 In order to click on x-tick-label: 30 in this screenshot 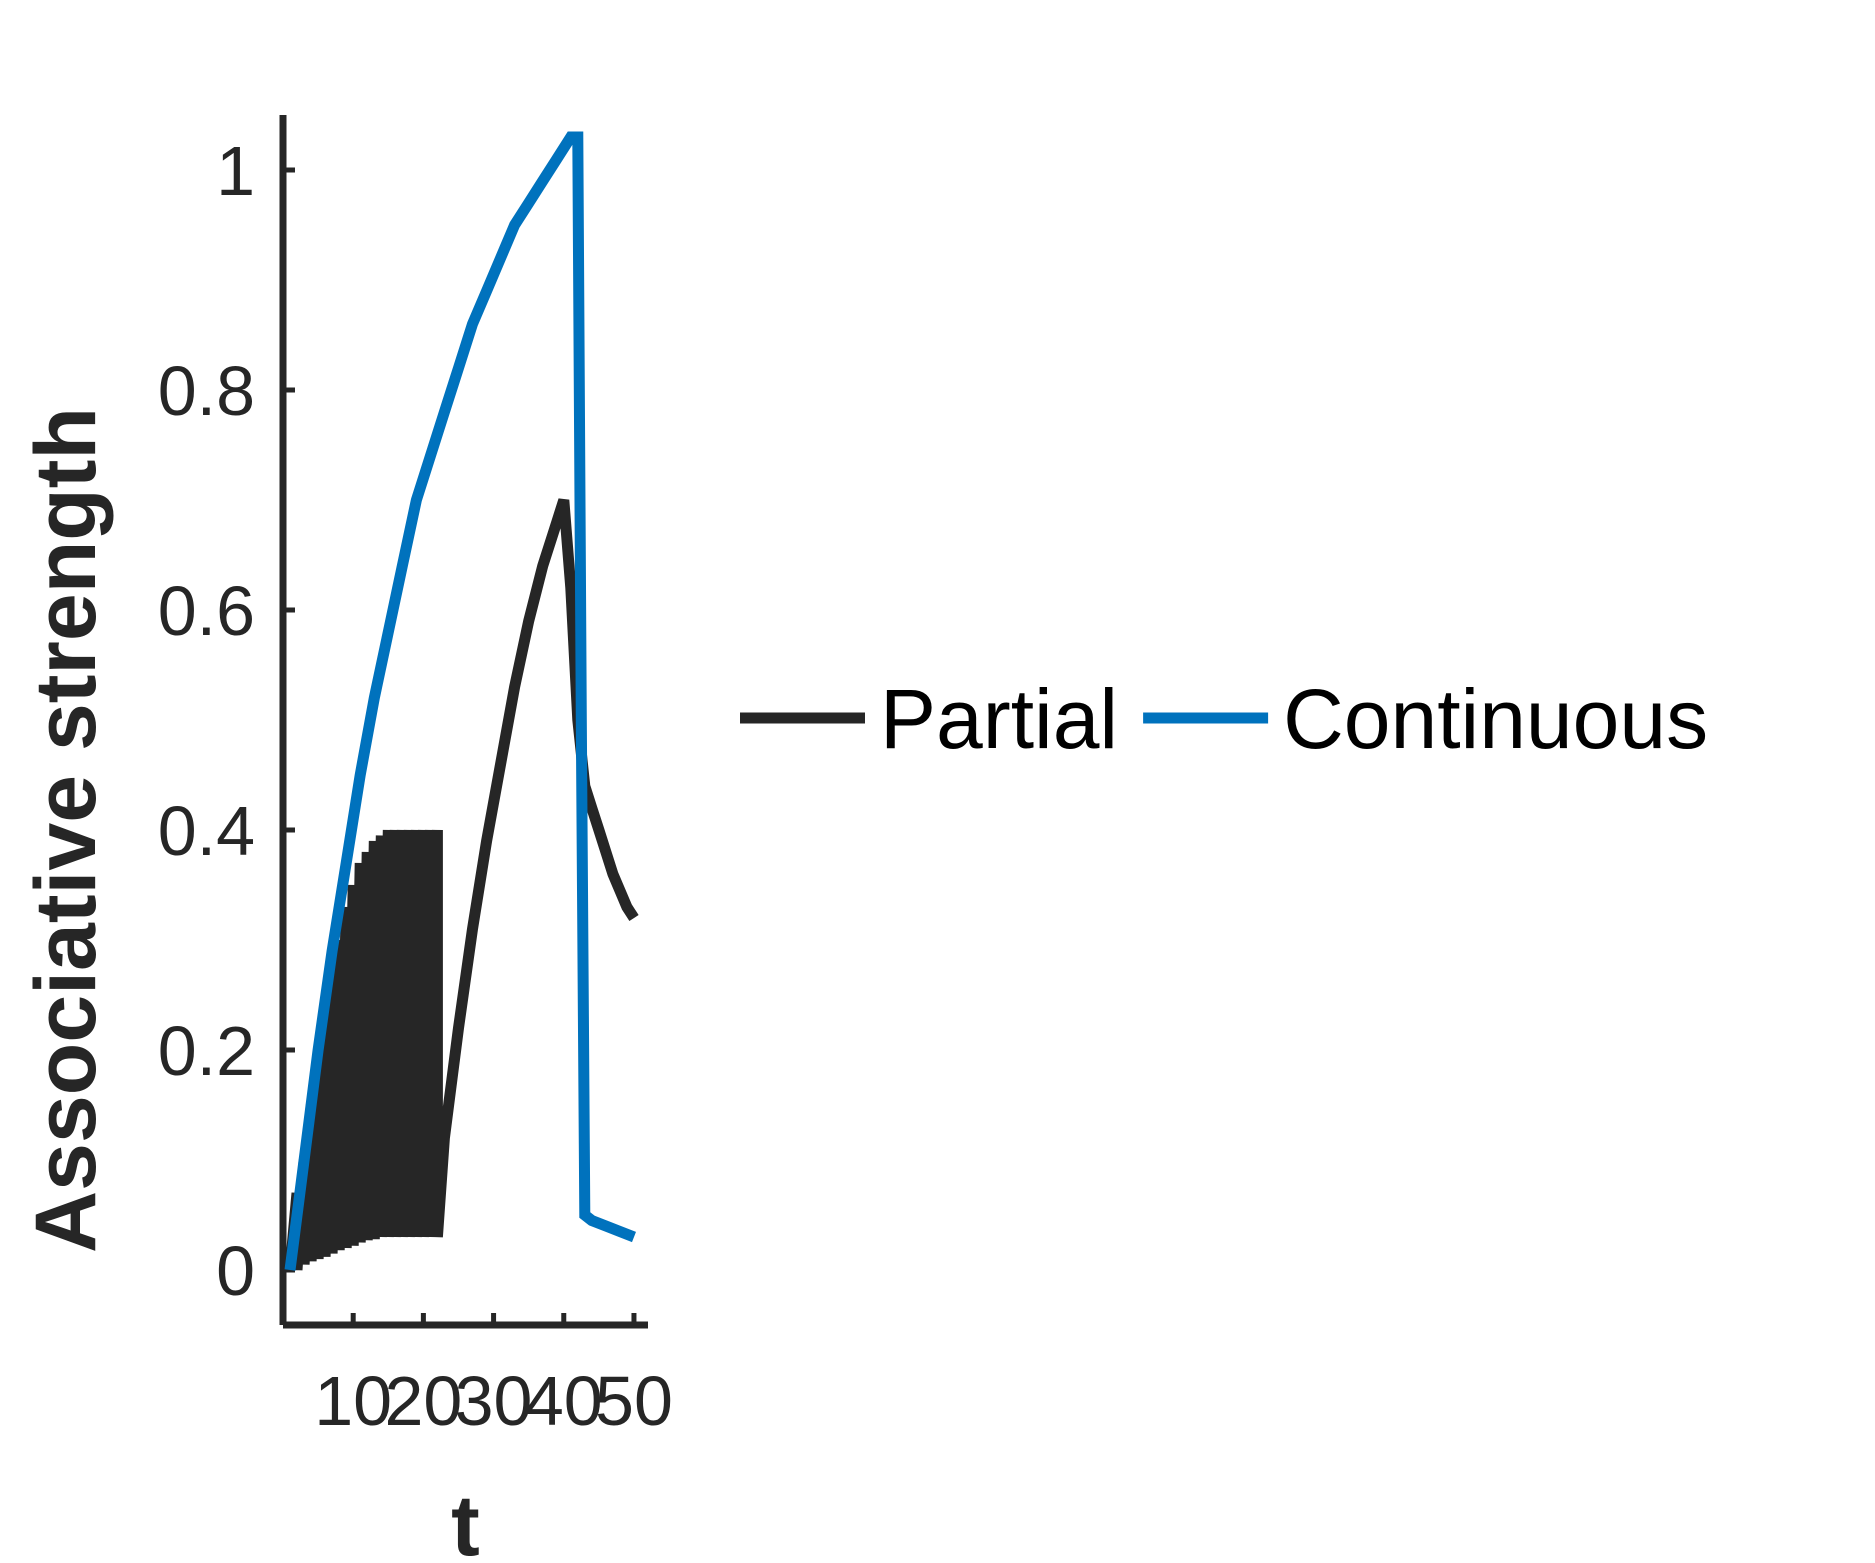, I will do `click(494, 1401)`.